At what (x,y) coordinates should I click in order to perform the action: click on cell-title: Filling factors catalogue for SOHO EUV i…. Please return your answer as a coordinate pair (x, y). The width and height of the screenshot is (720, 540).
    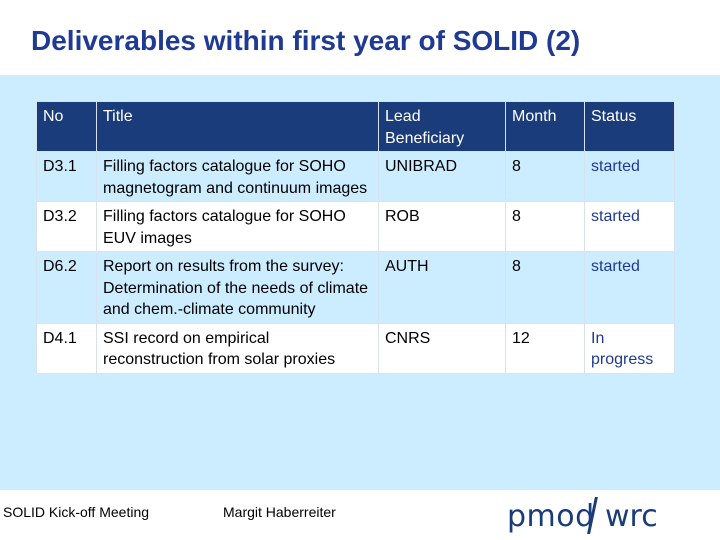
    Looking at the image, I should click on (237, 226).